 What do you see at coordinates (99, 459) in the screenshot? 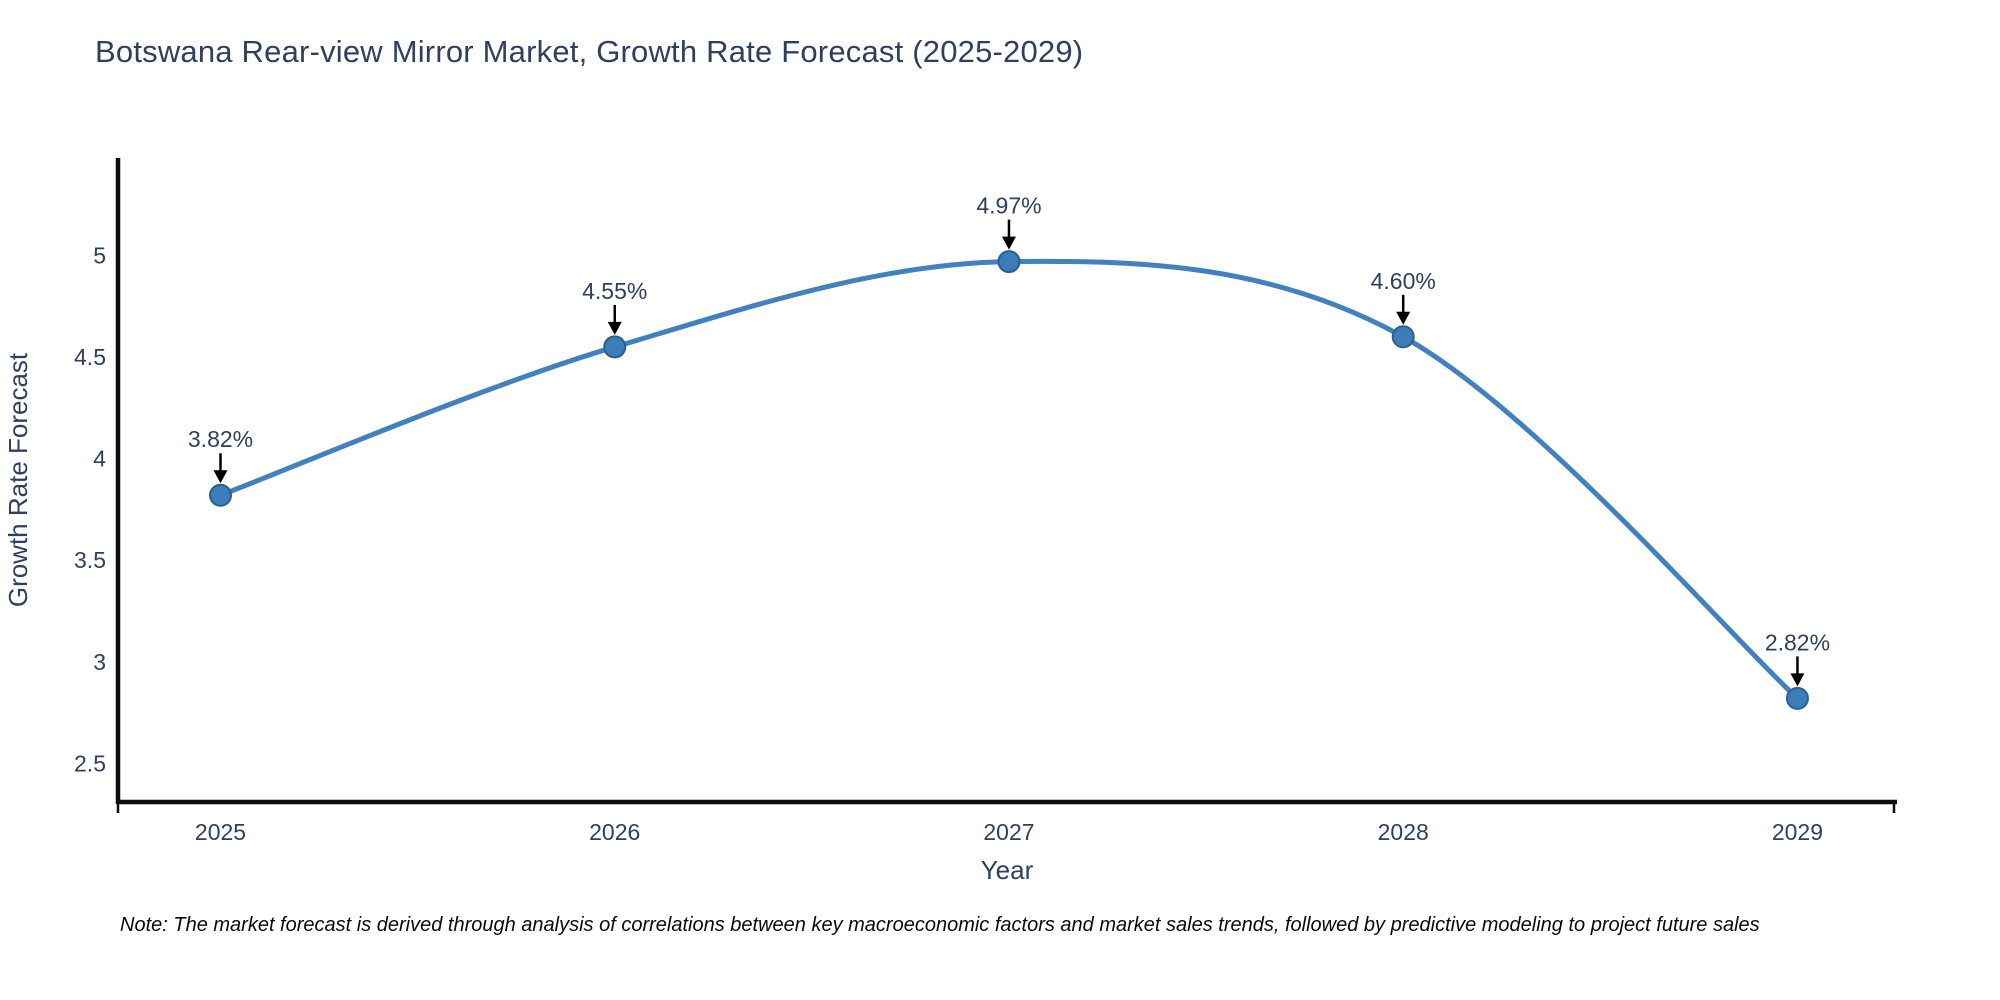
I see `y-tick-label: 4` at bounding box center [99, 459].